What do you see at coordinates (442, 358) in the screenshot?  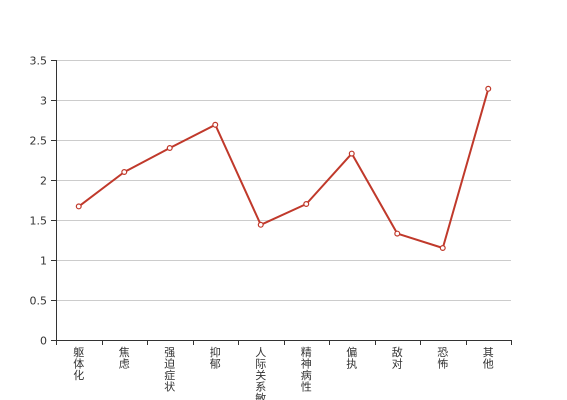 I see `x-tick-label: 恐怖` at bounding box center [442, 358].